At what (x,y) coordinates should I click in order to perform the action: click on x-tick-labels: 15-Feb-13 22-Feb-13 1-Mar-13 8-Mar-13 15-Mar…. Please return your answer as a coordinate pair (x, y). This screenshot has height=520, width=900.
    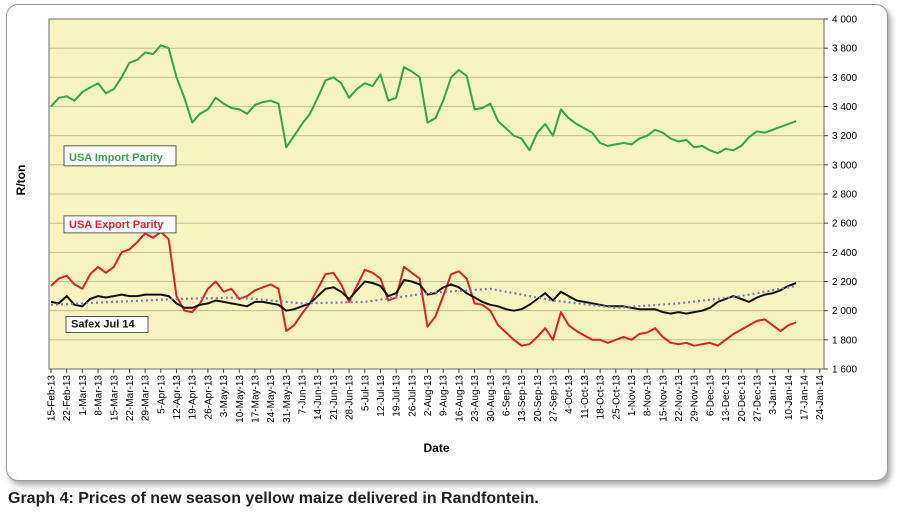
    Looking at the image, I should click on (436, 396).